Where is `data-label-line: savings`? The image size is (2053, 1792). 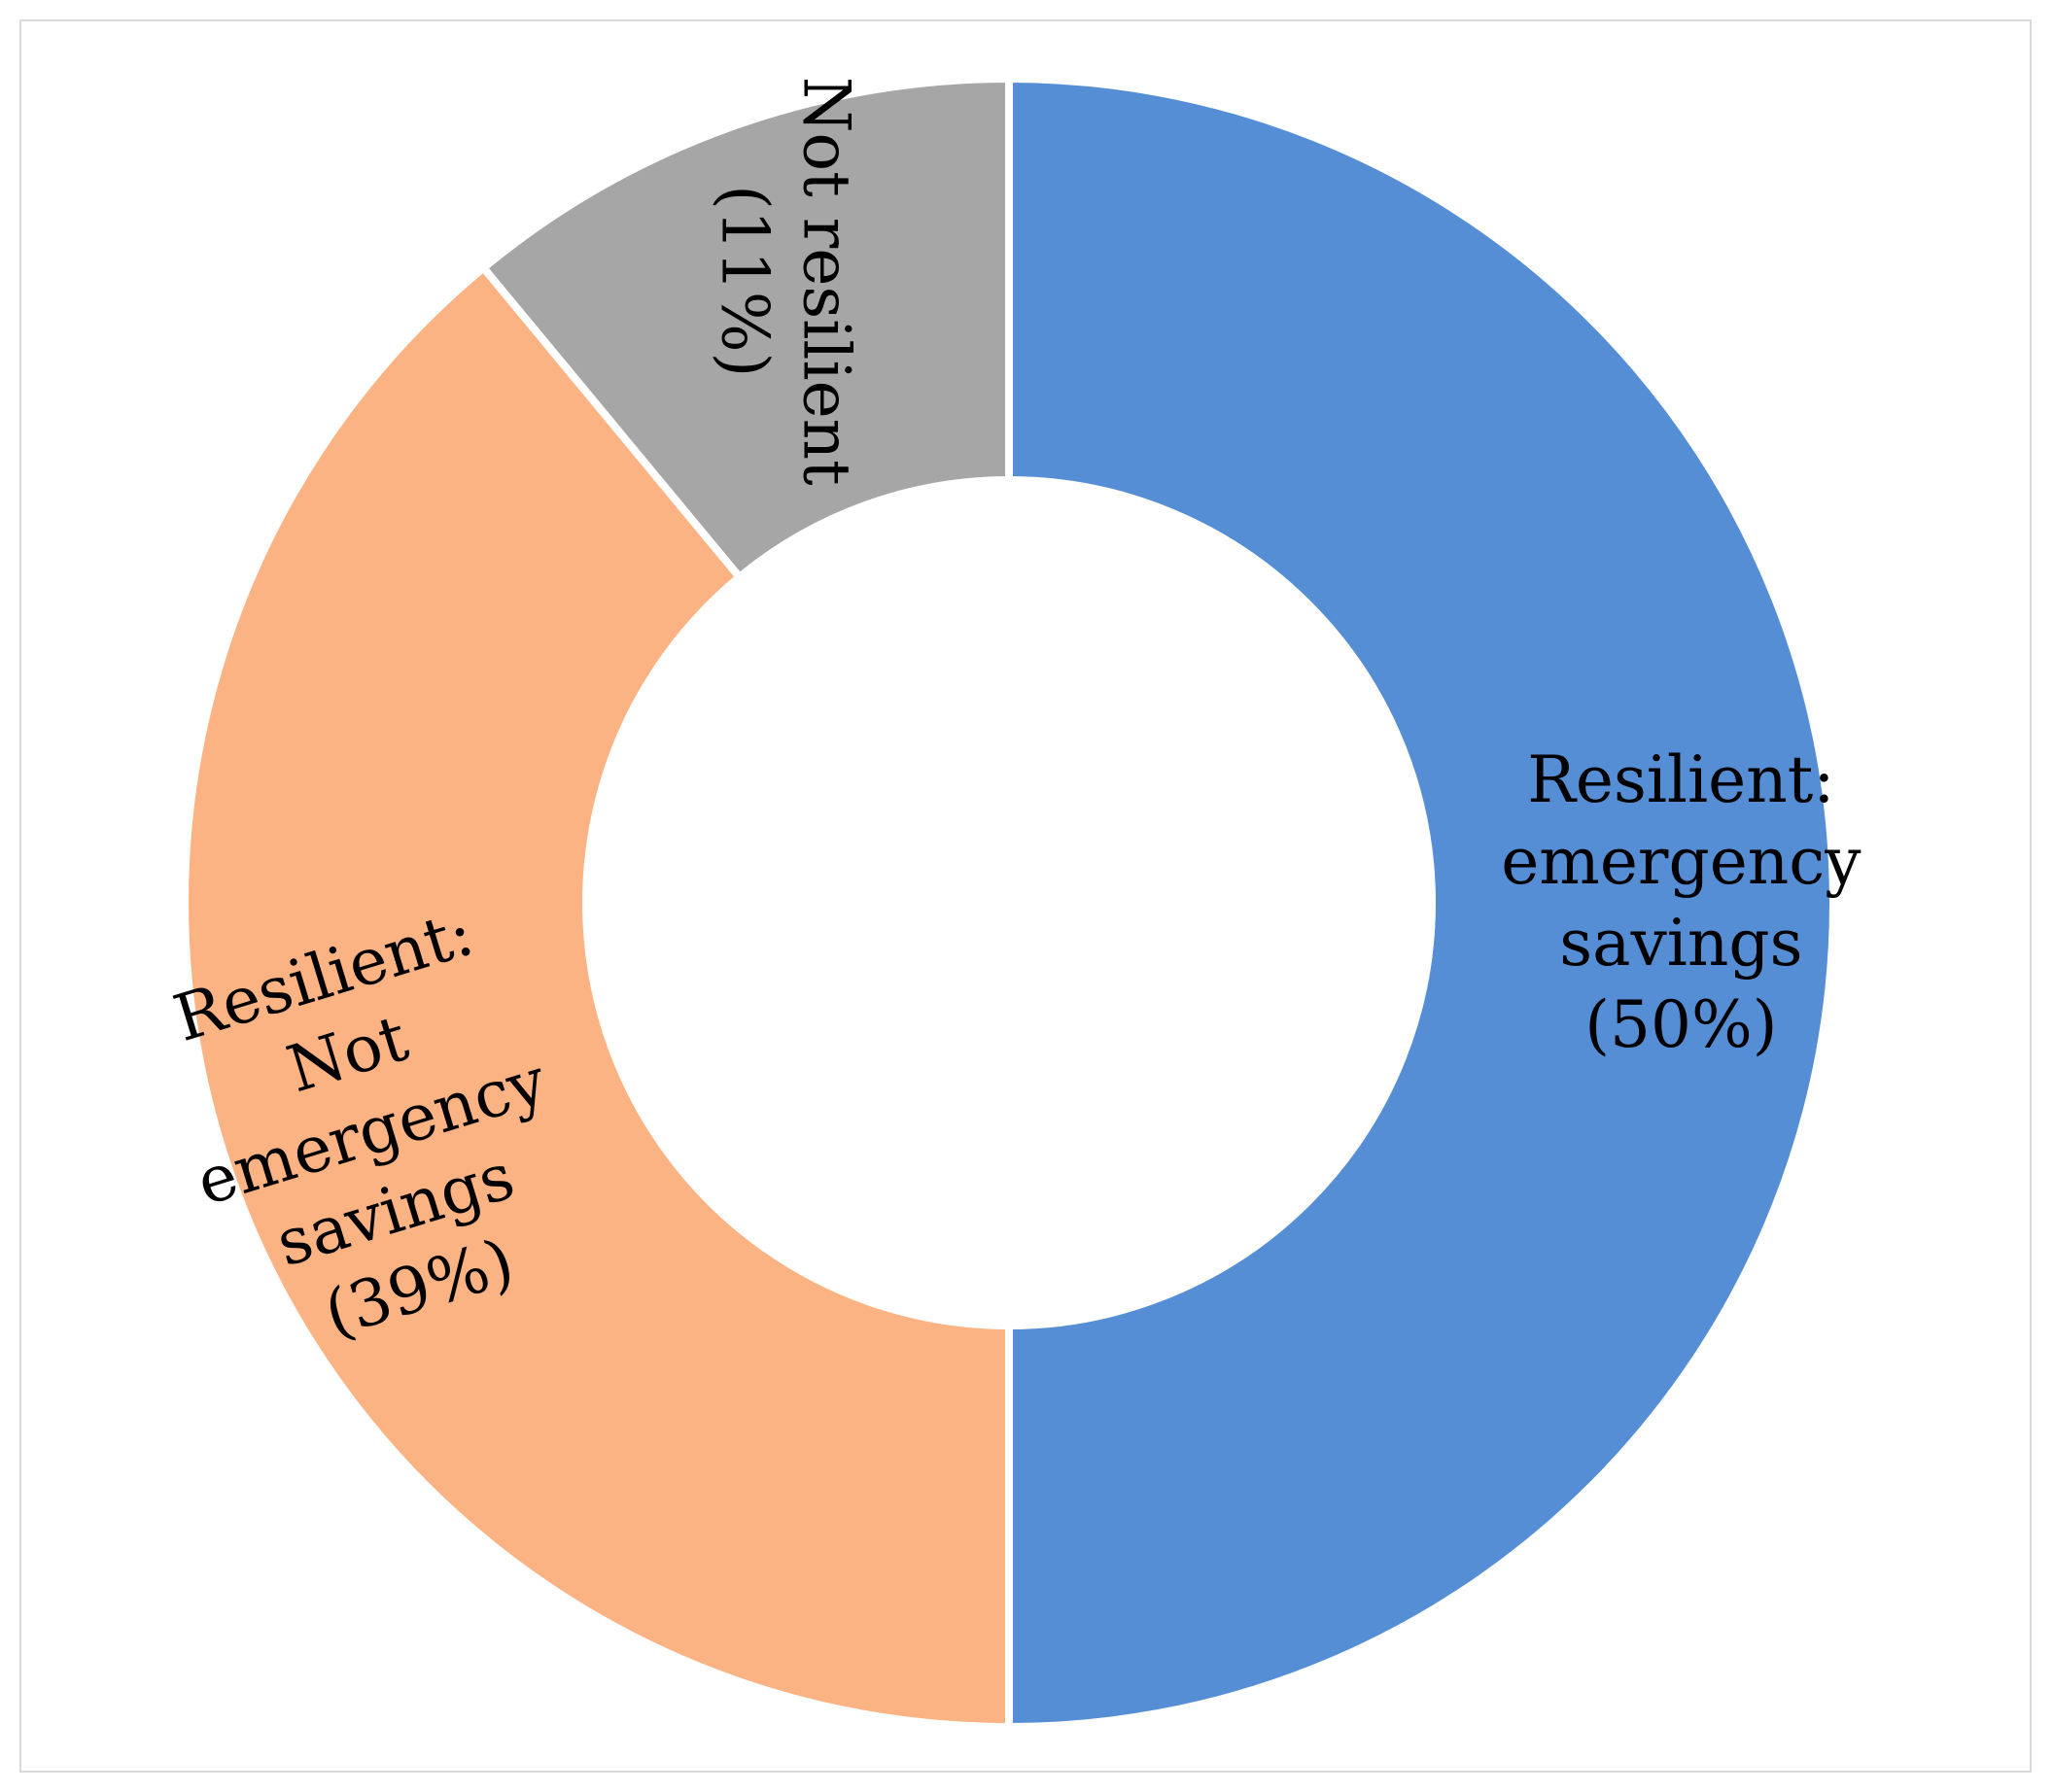 data-label-line: savings is located at coordinates (1680, 943).